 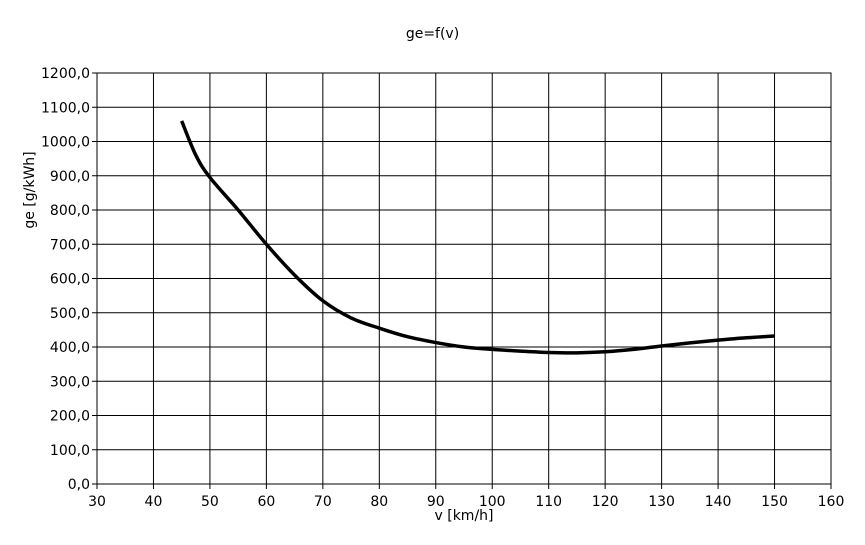 I want to click on x-tick-label: 130, so click(x=661, y=502).